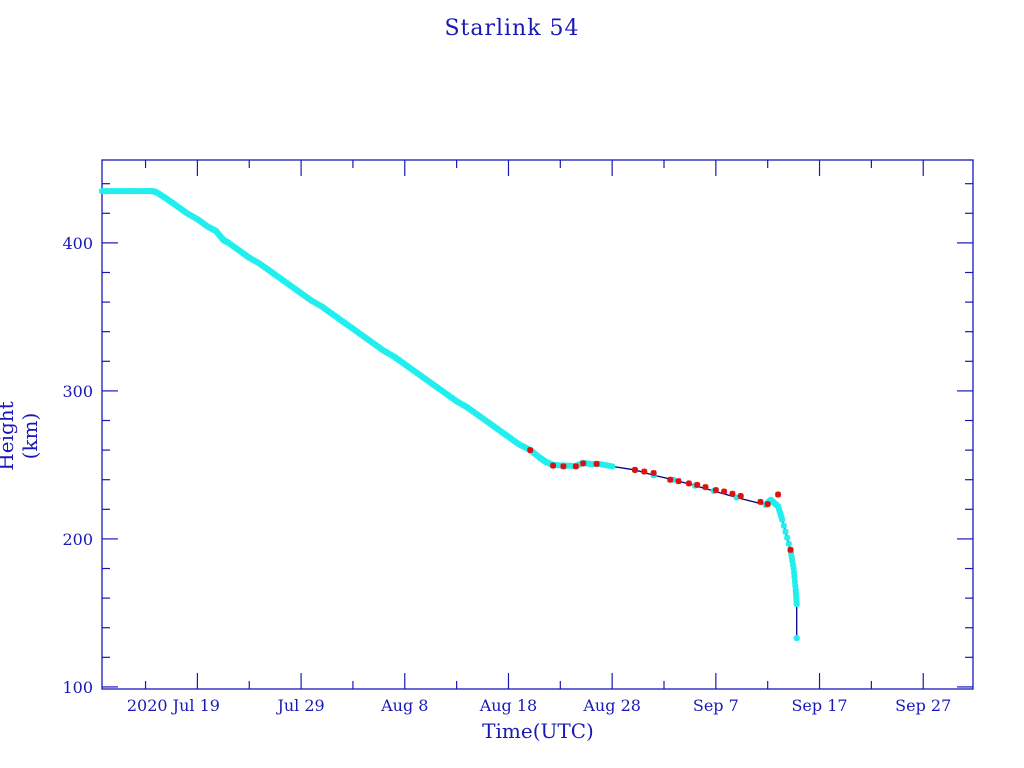 The image size is (1024, 768). I want to click on x-tick-label: Aug 28, so click(611, 705).